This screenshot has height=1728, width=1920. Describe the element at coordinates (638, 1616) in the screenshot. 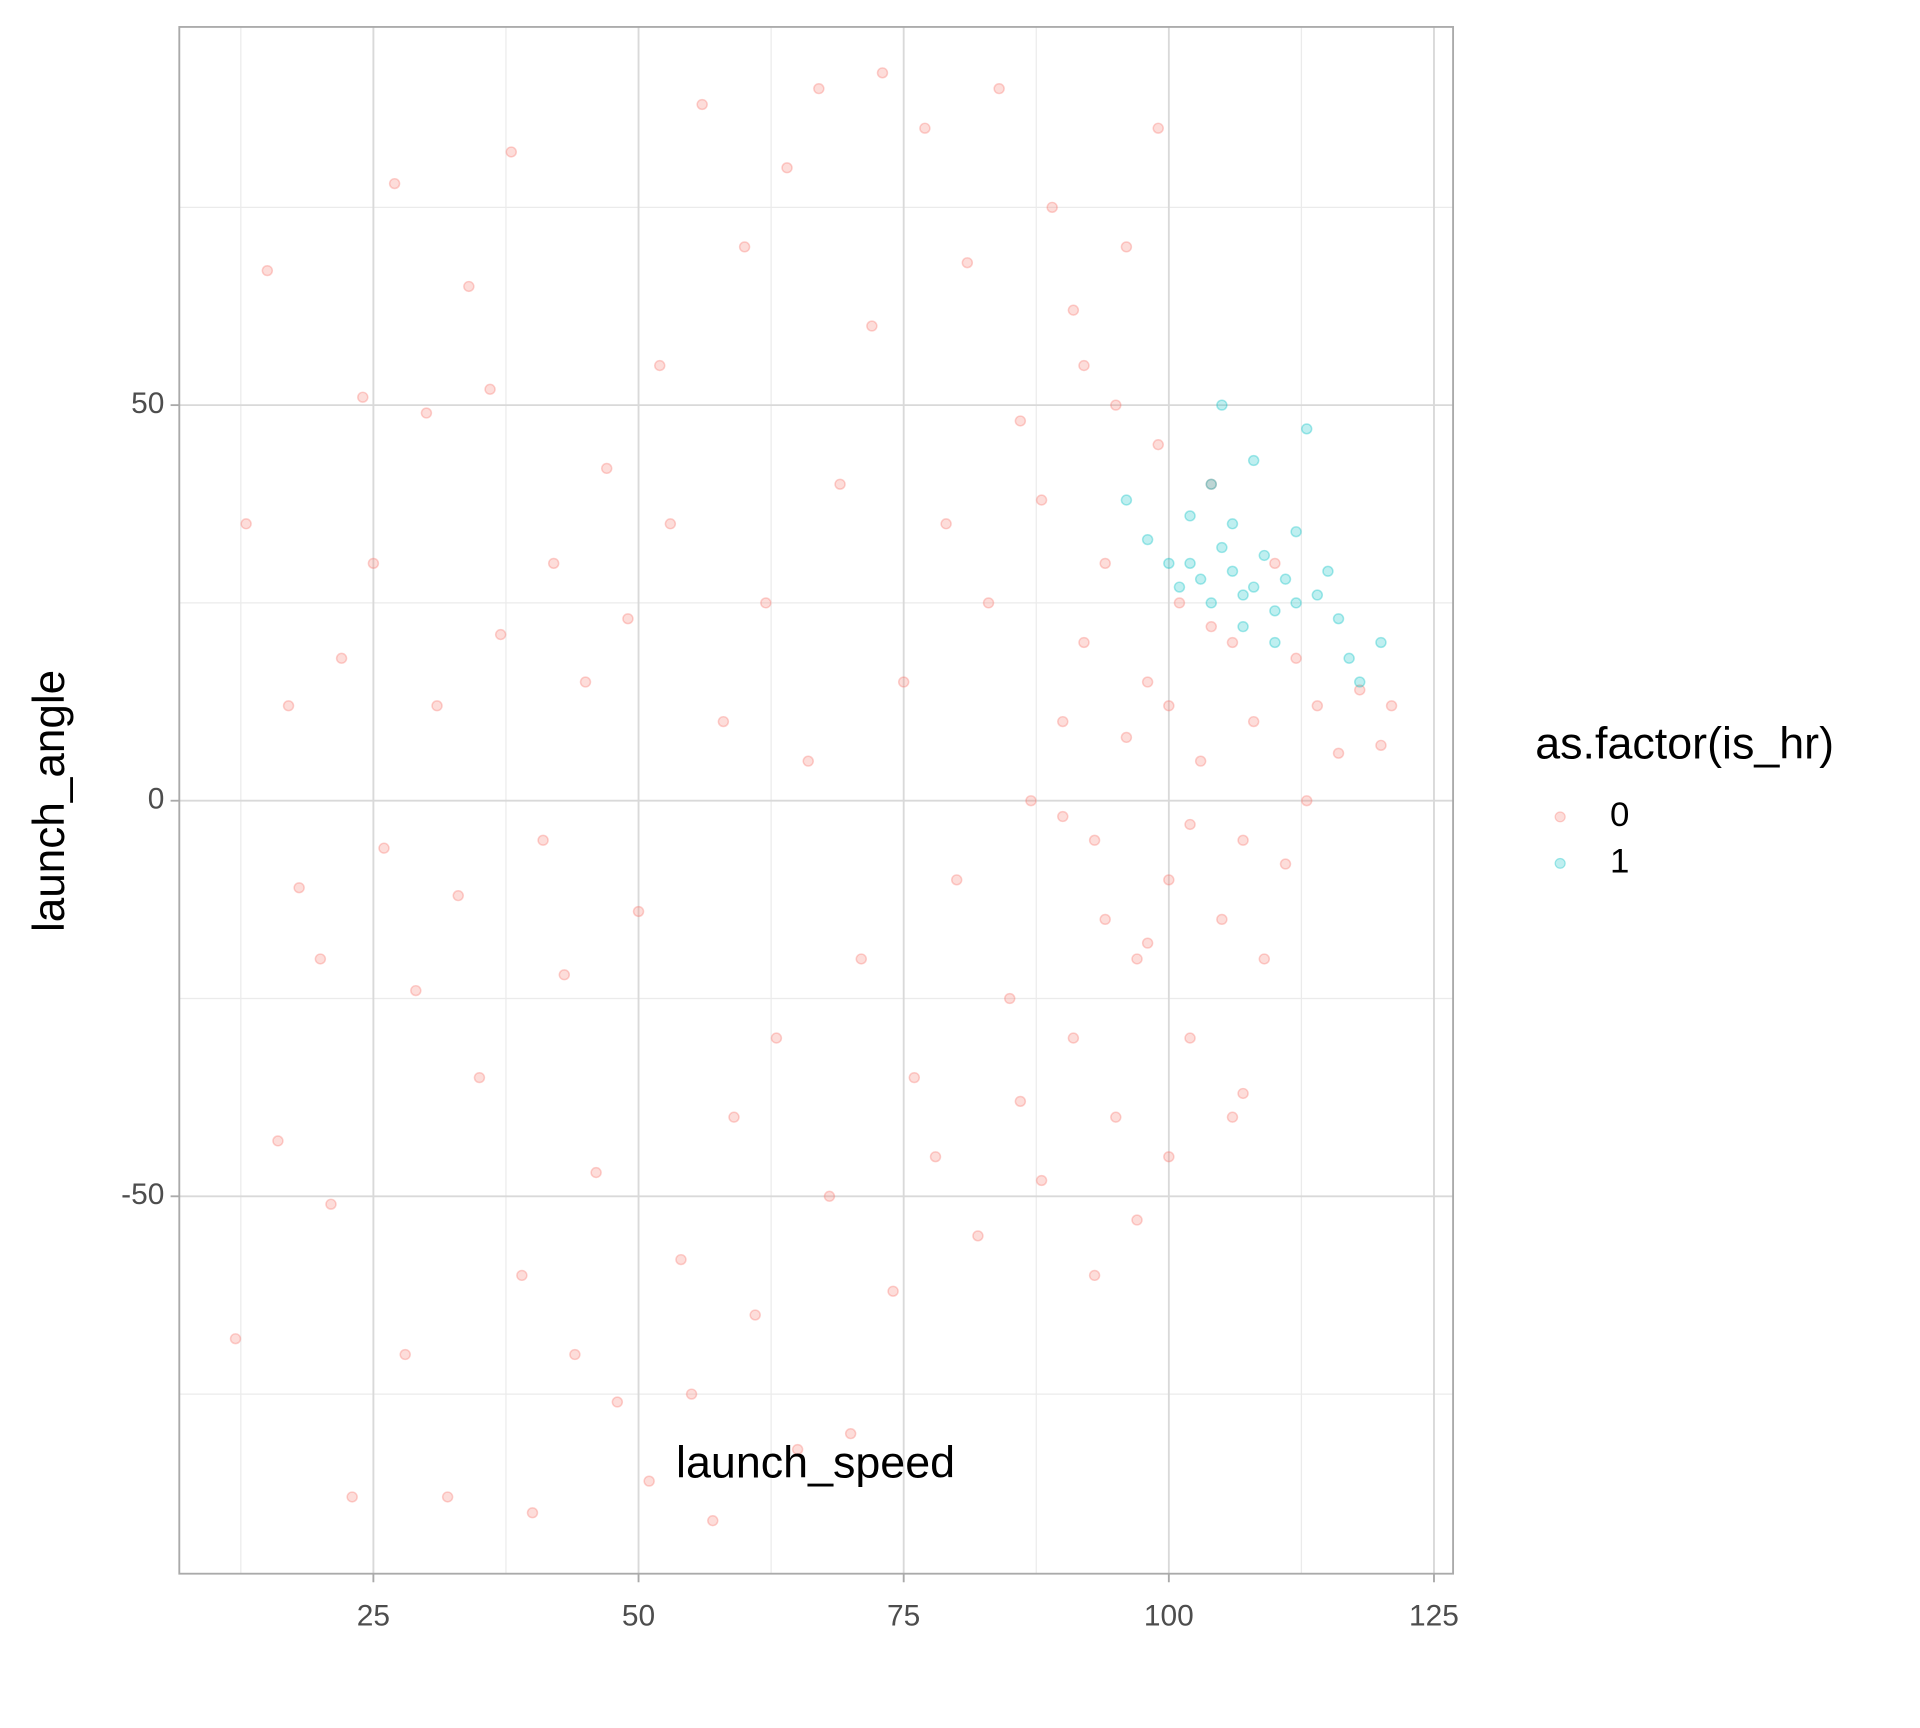

I see `x-tick-label: 50` at that location.